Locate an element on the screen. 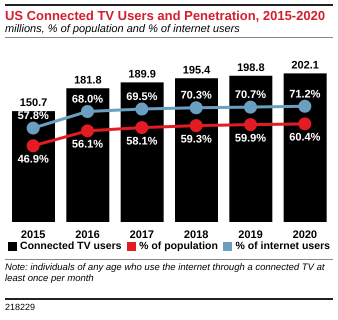  data-label: 57.8% is located at coordinates (33, 116).